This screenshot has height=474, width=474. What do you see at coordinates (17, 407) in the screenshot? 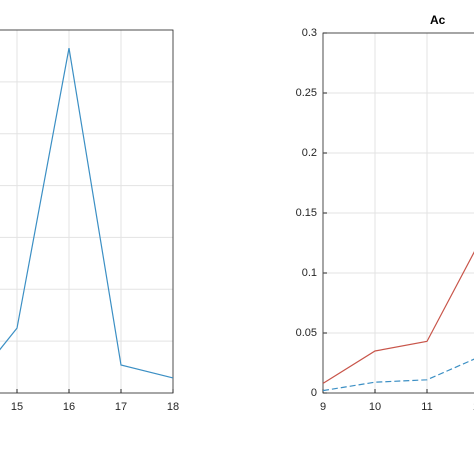
I see `x-tick-label: 15` at bounding box center [17, 407].